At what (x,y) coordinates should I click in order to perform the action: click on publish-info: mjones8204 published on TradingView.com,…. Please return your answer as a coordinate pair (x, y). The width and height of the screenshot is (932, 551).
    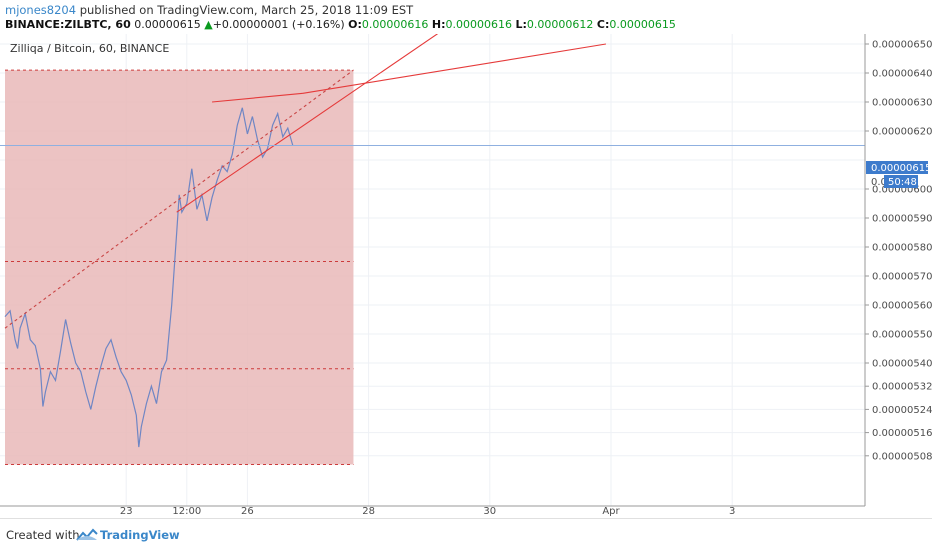
    Looking at the image, I should click on (209, 10).